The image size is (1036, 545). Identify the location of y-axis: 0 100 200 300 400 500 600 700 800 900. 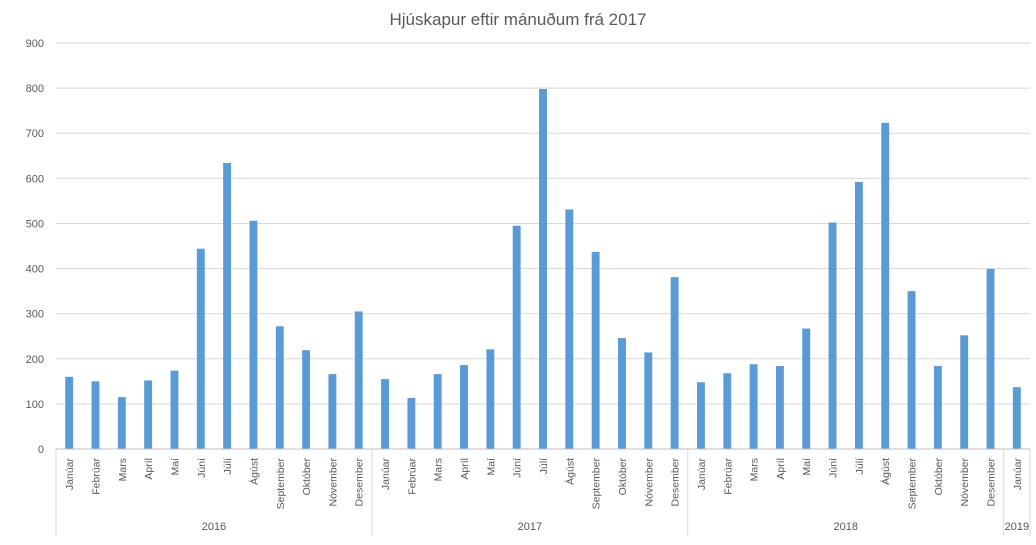
(35, 247).